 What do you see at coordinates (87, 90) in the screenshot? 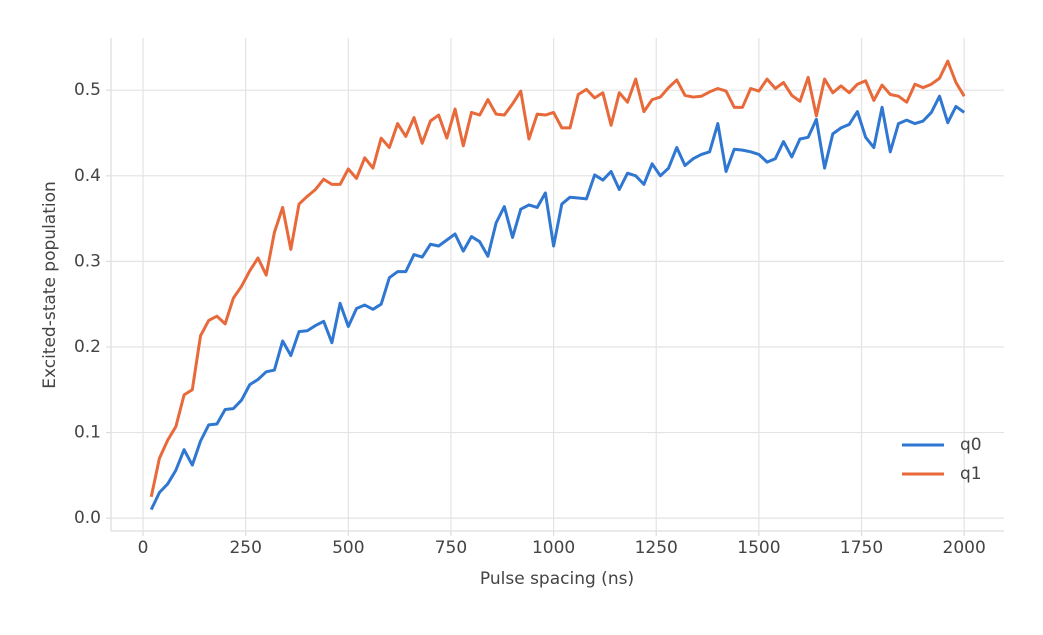
I see `y-tick-label: 0.5` at bounding box center [87, 90].